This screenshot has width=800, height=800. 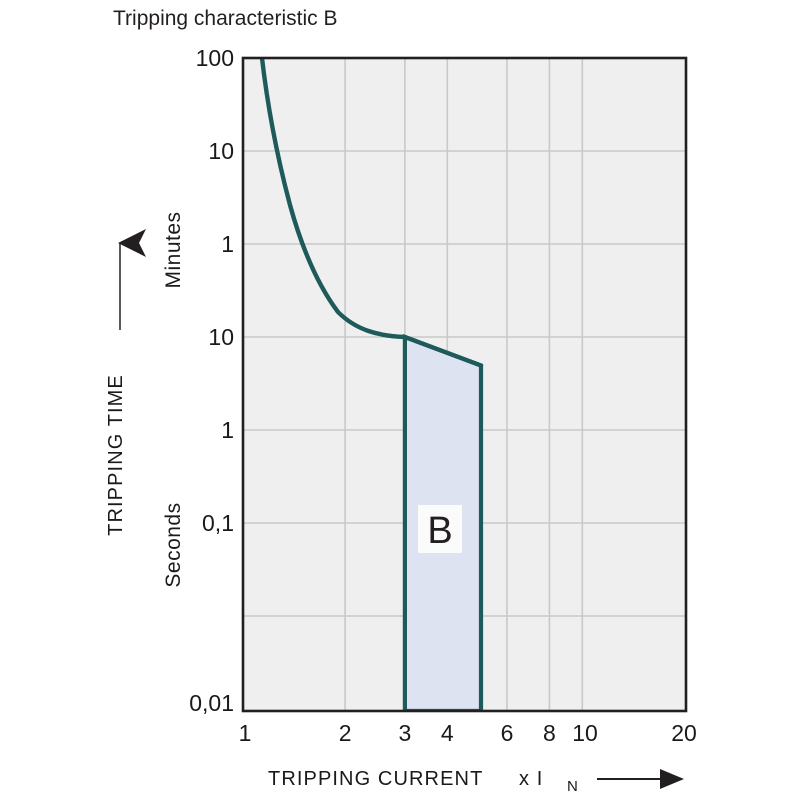 What do you see at coordinates (218, 523) in the screenshot?
I see `y-tick-tenth-second: 0,1` at bounding box center [218, 523].